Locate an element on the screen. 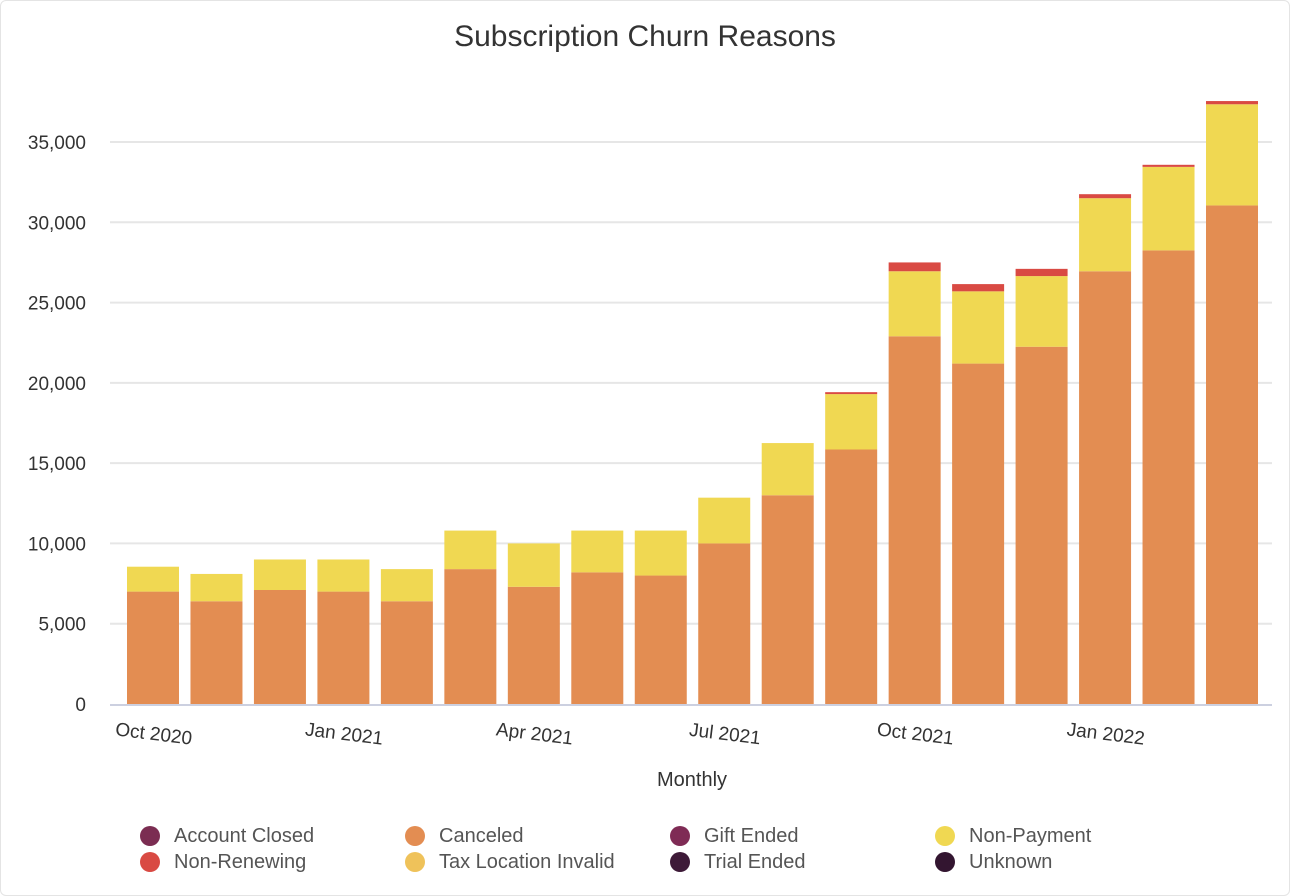  legend-label: Unknown is located at coordinates (1011, 861).